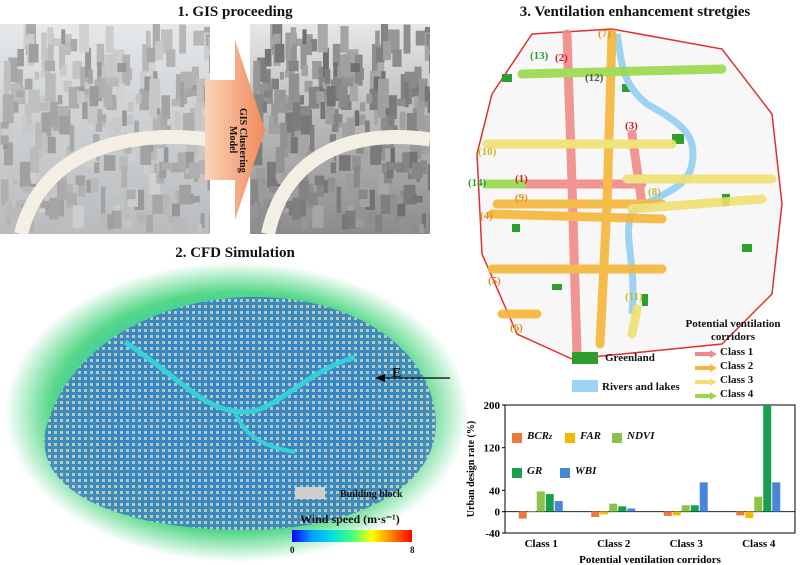  What do you see at coordinates (371, 494) in the screenshot?
I see `building-block-label: Building block` at bounding box center [371, 494].